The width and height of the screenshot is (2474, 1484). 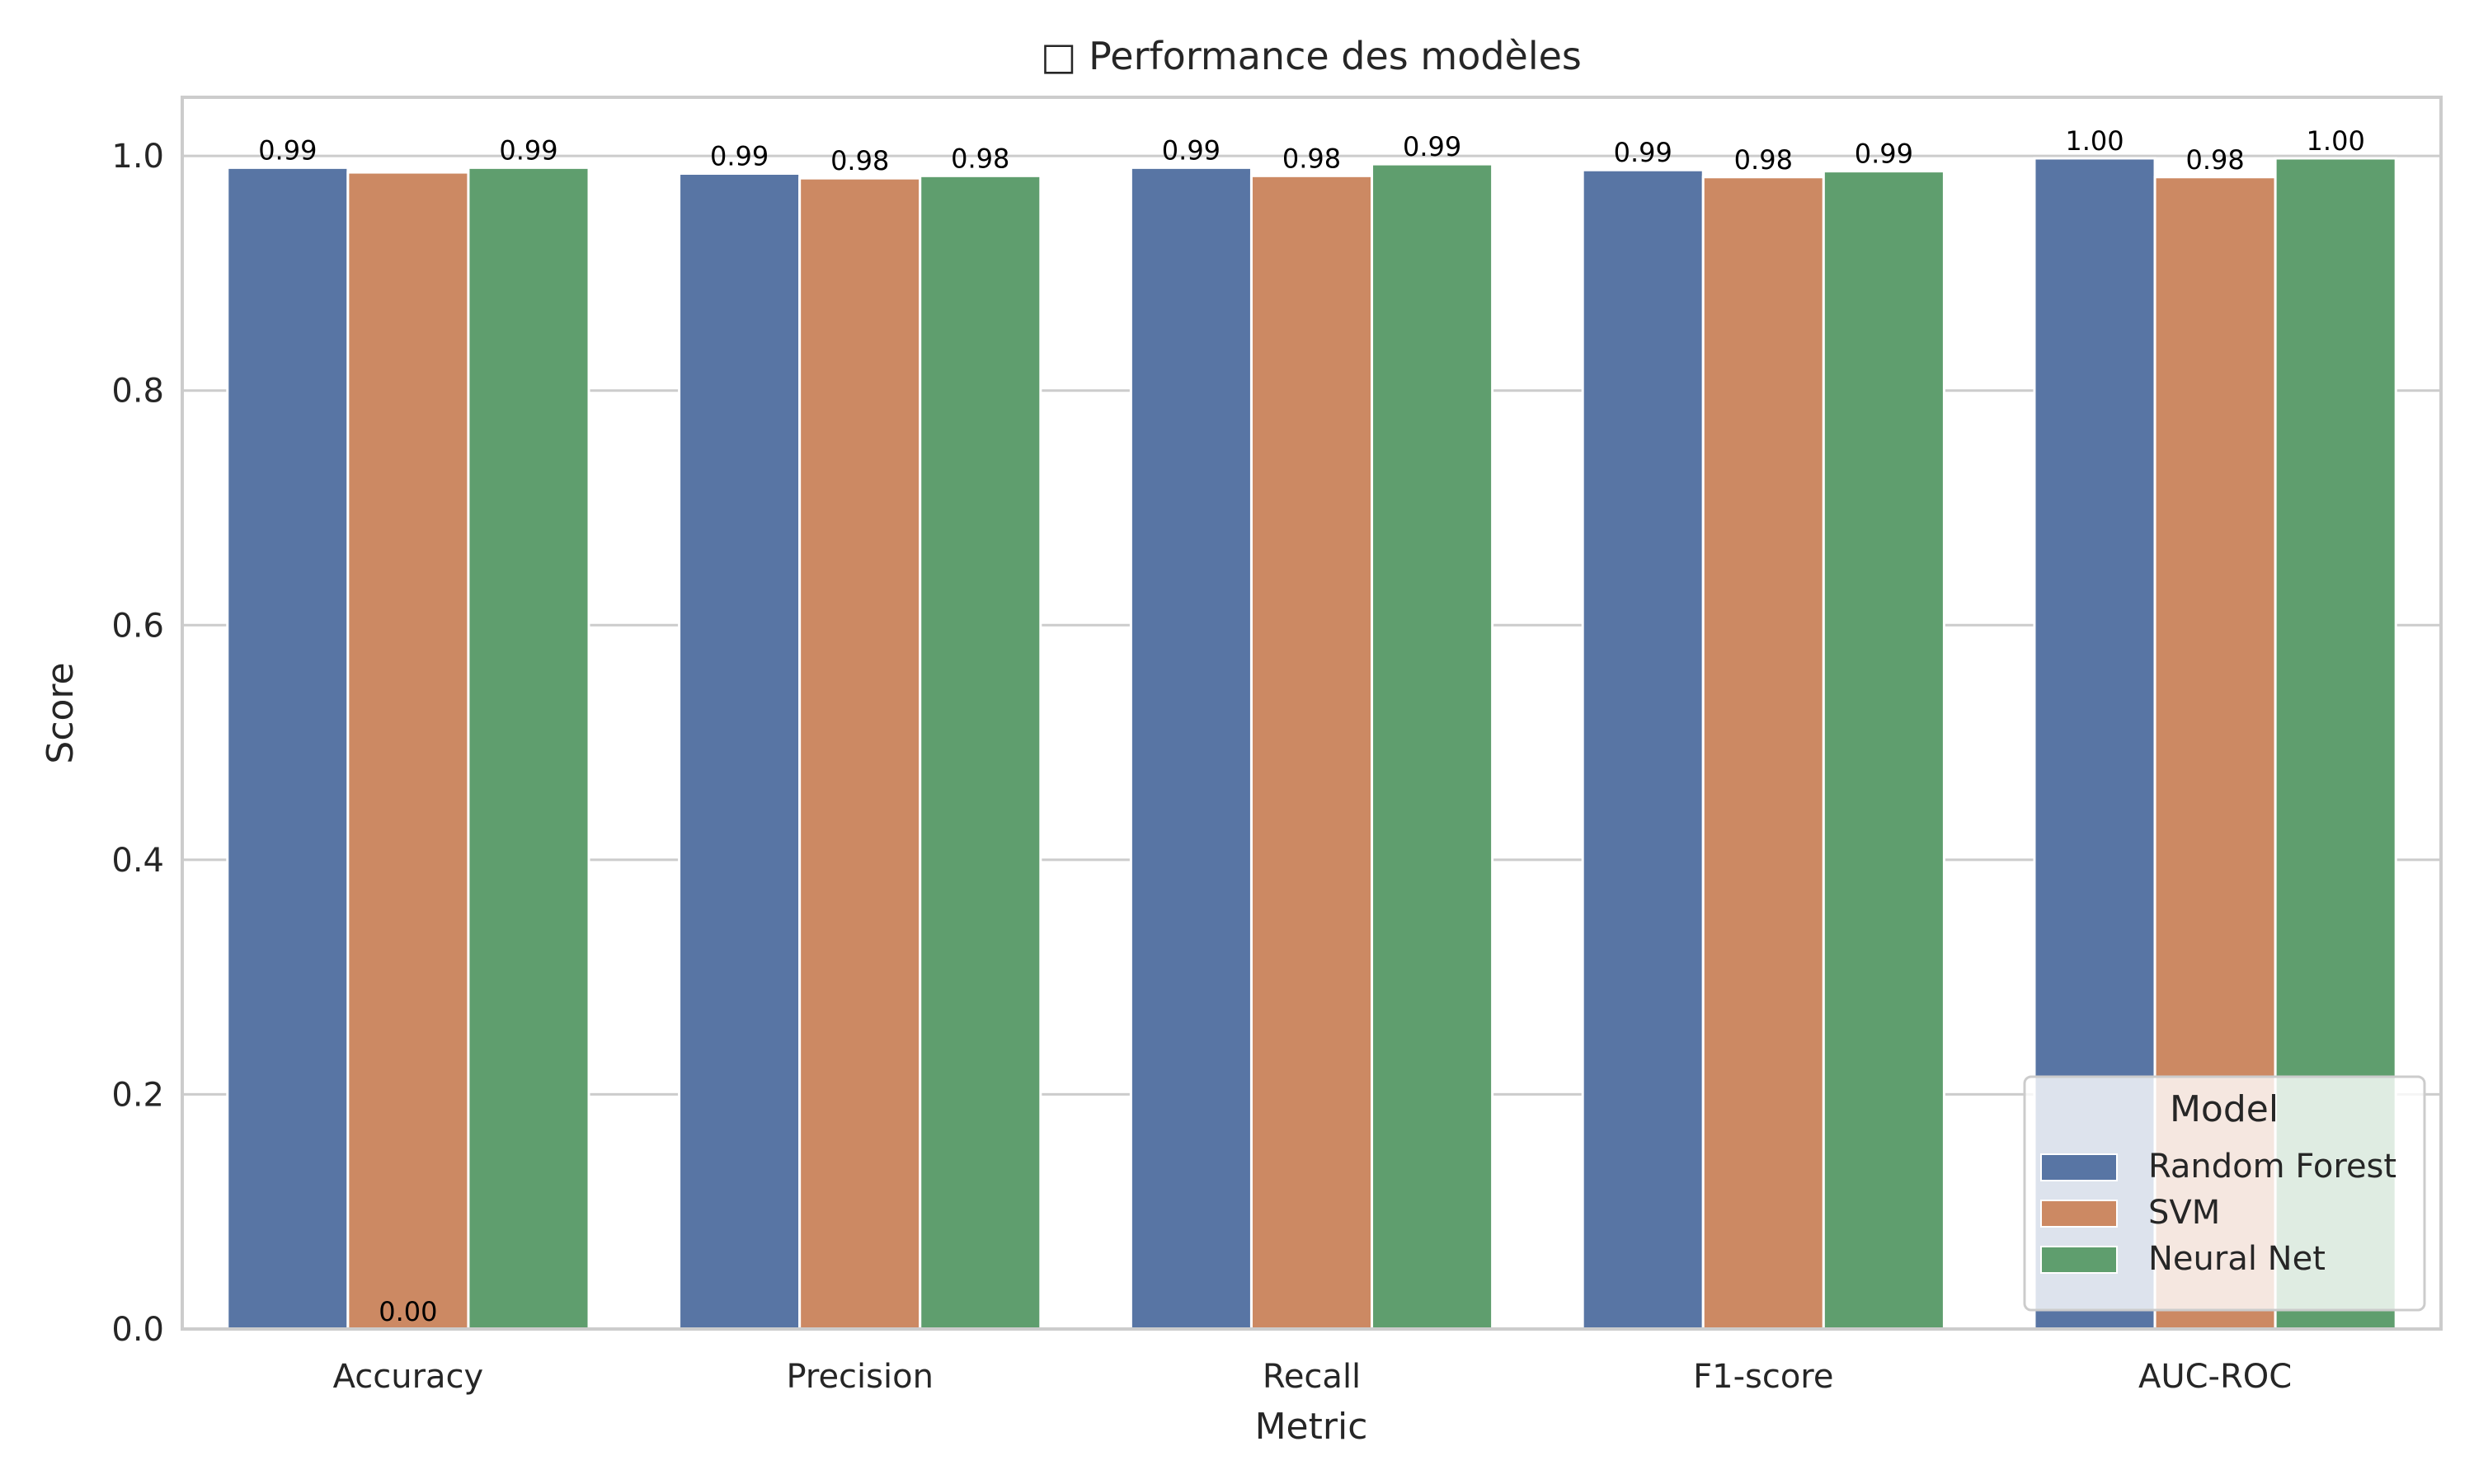 What do you see at coordinates (137, 1330) in the screenshot?
I see `y-tick-label: 0.0` at bounding box center [137, 1330].